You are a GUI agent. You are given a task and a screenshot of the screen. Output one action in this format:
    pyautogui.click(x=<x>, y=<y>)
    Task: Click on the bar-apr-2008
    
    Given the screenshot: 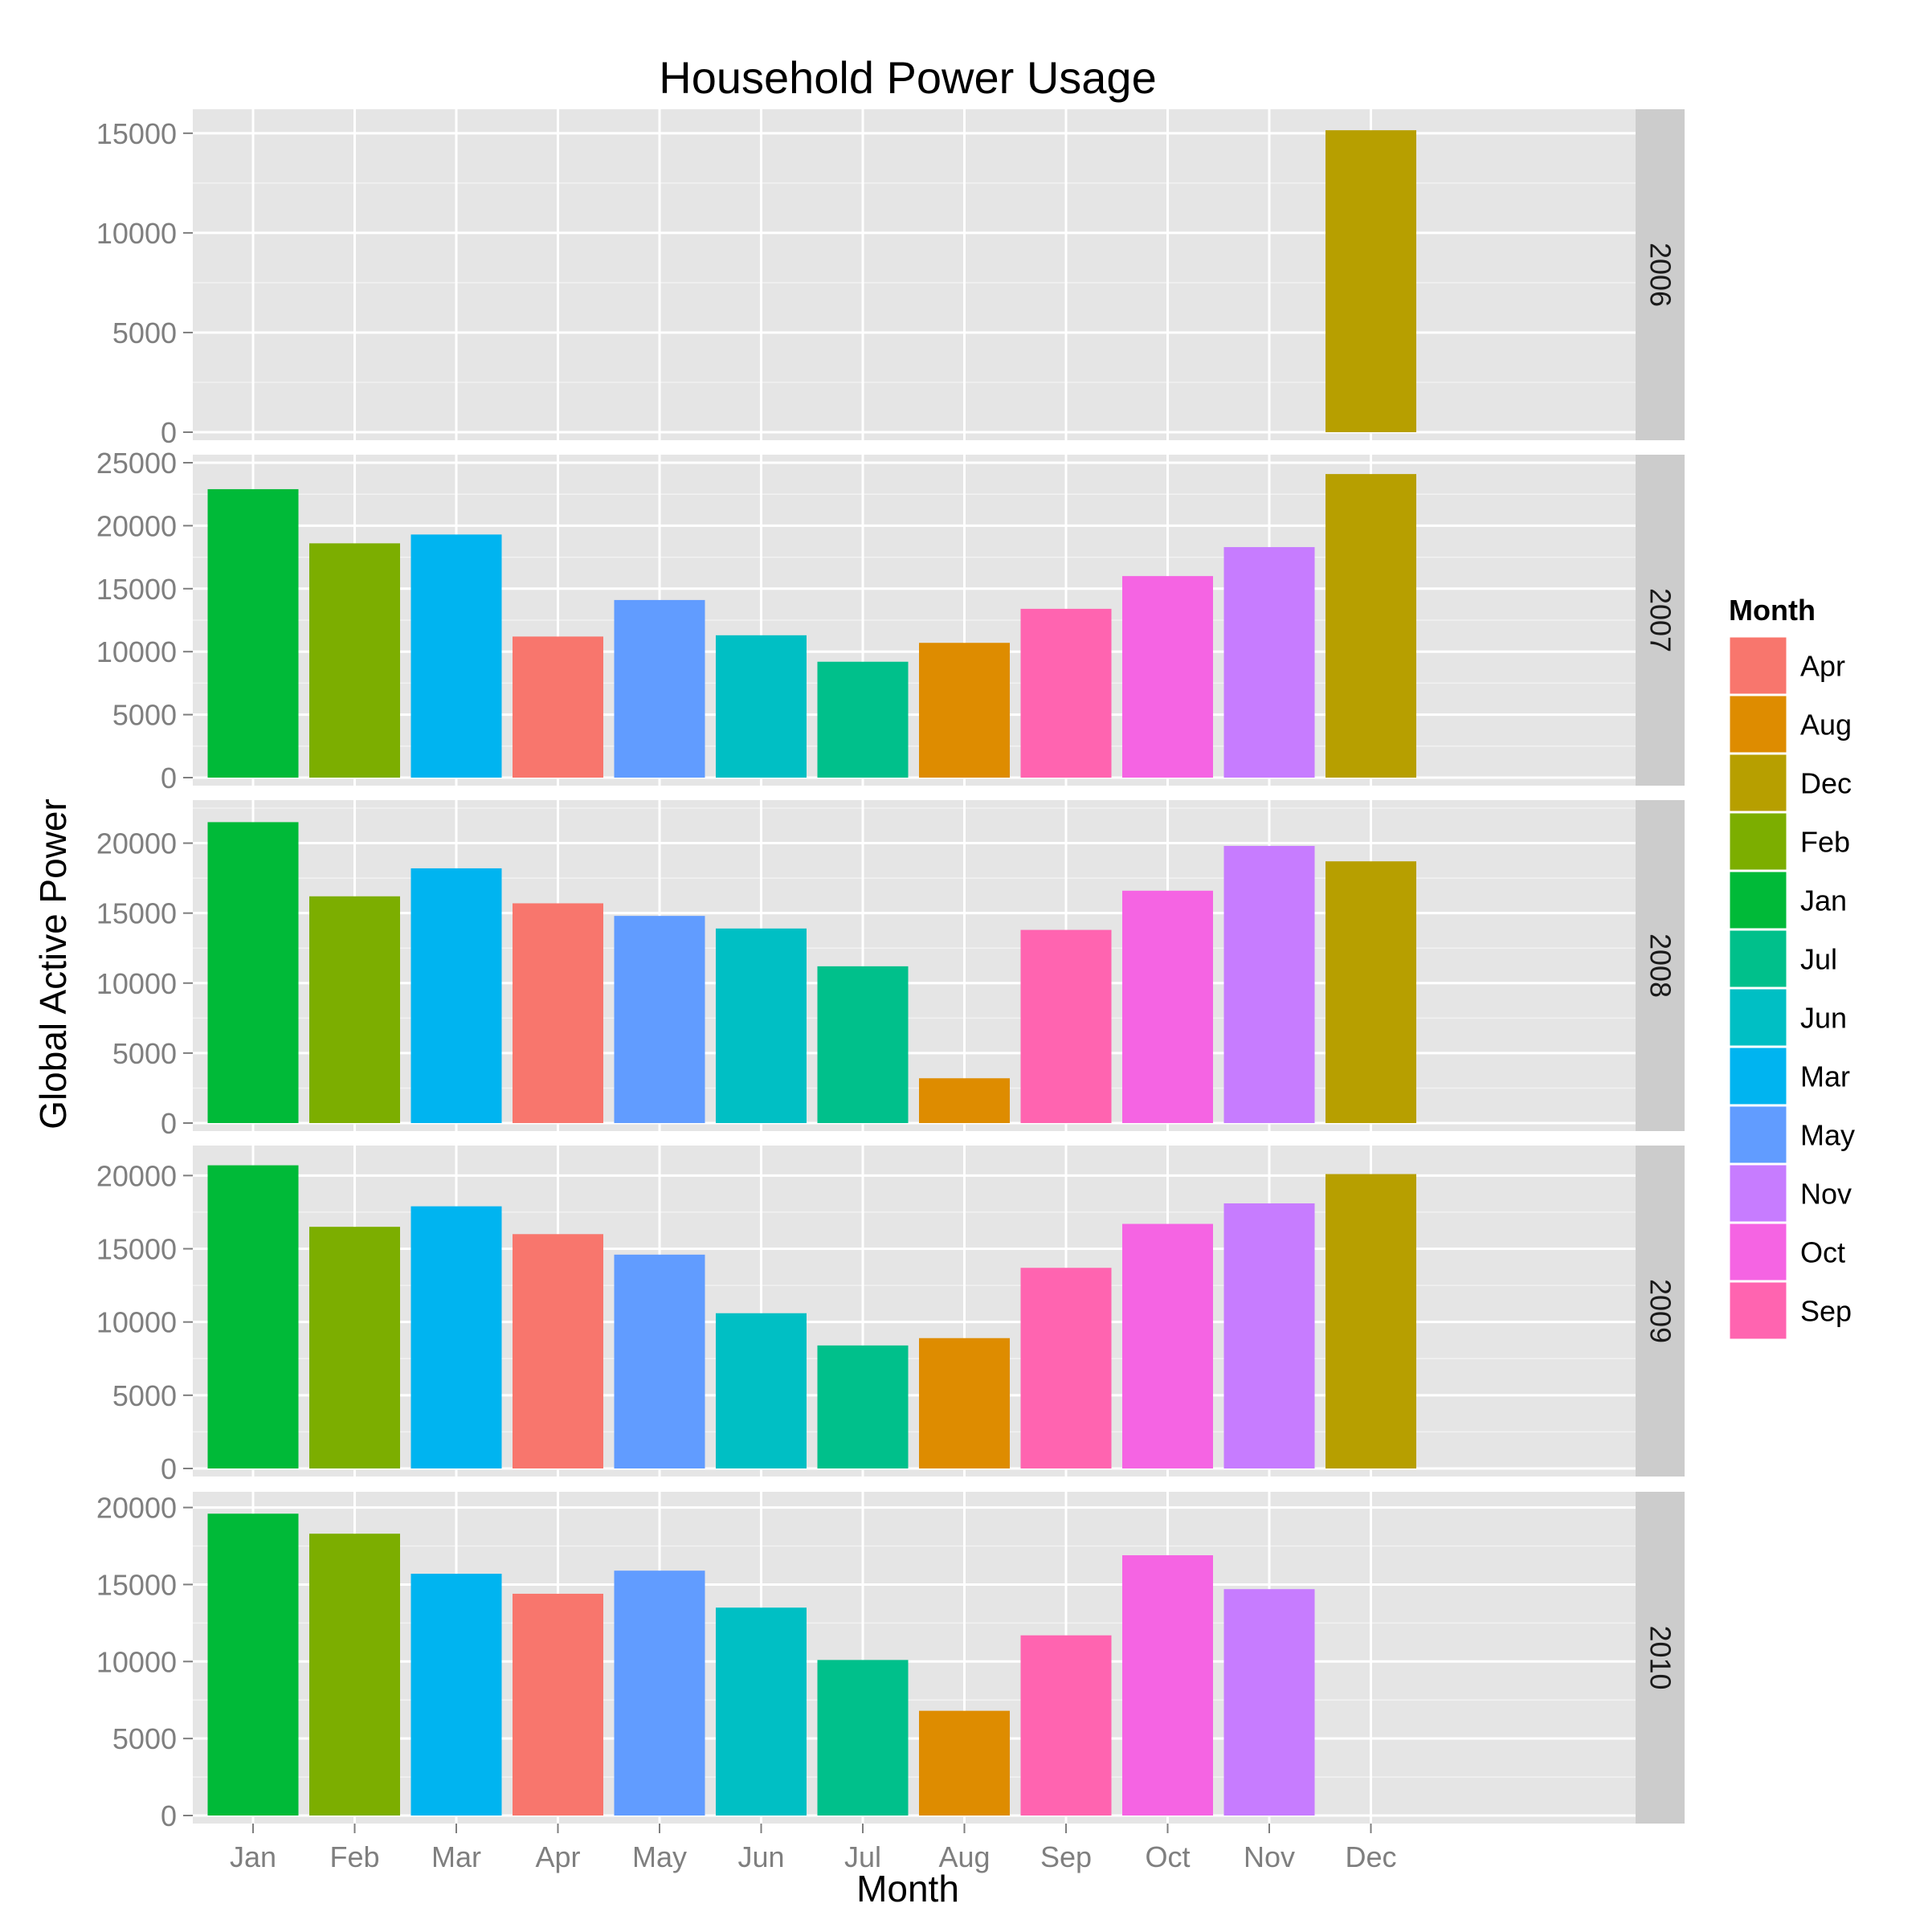 What is the action you would take?
    pyautogui.click(x=558, y=1013)
    